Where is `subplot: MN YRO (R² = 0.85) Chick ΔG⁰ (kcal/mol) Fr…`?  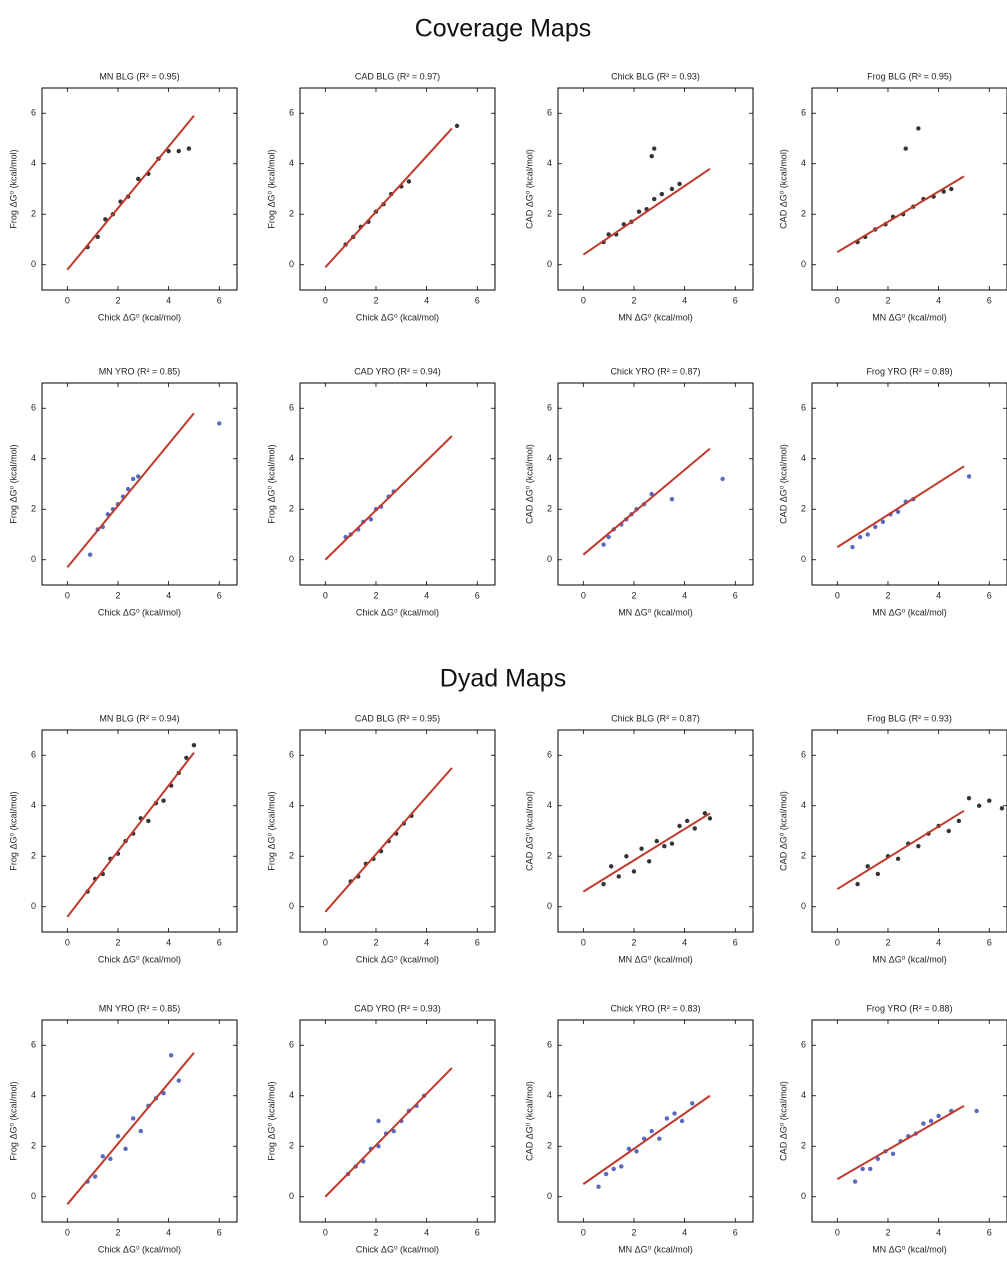
subplot: MN YRO (R² = 0.85) Chick ΔG⁰ (kcal/mol) Fr… is located at coordinates (123, 1128).